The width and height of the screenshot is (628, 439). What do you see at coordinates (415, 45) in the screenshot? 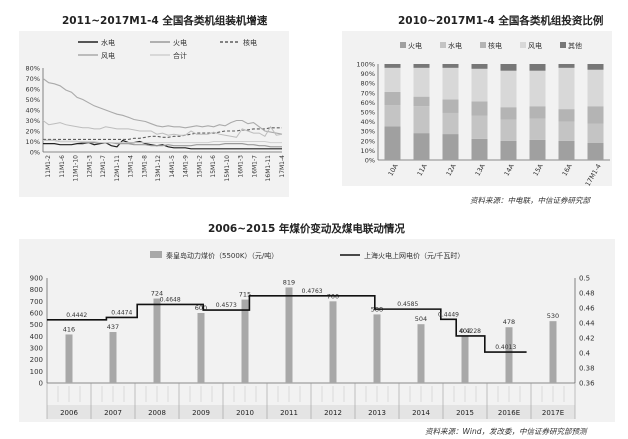
I see `right-legend-label: 火电` at bounding box center [415, 45].